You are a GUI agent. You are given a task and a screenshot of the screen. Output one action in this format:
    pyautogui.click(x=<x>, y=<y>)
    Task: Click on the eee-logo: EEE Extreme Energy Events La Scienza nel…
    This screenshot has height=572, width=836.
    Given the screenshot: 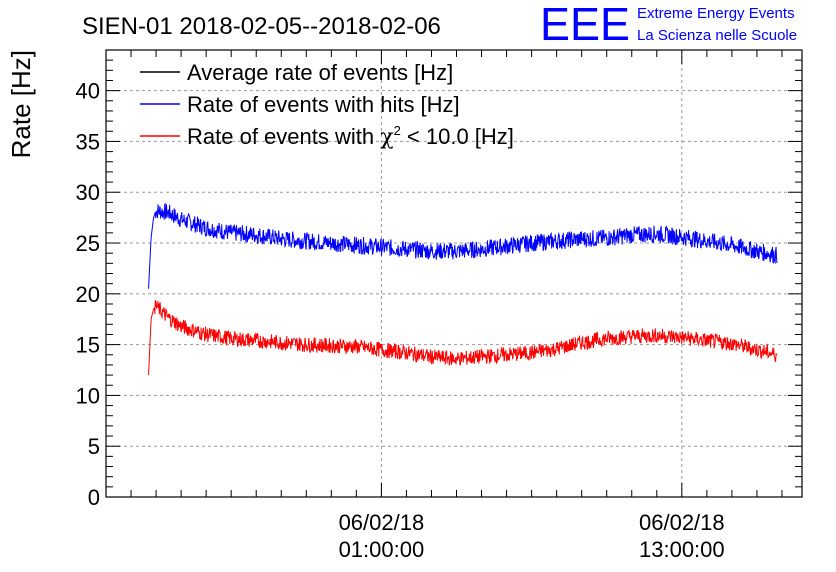 What is the action you would take?
    pyautogui.click(x=668, y=25)
    